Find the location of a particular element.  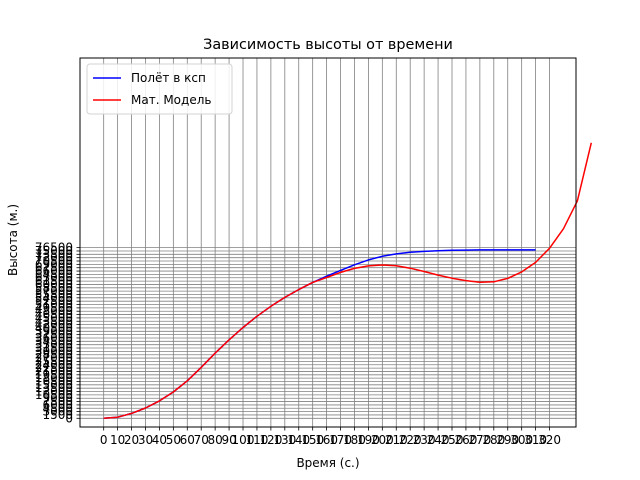

y-tick-label: 54000 is located at coordinates (54, 298).